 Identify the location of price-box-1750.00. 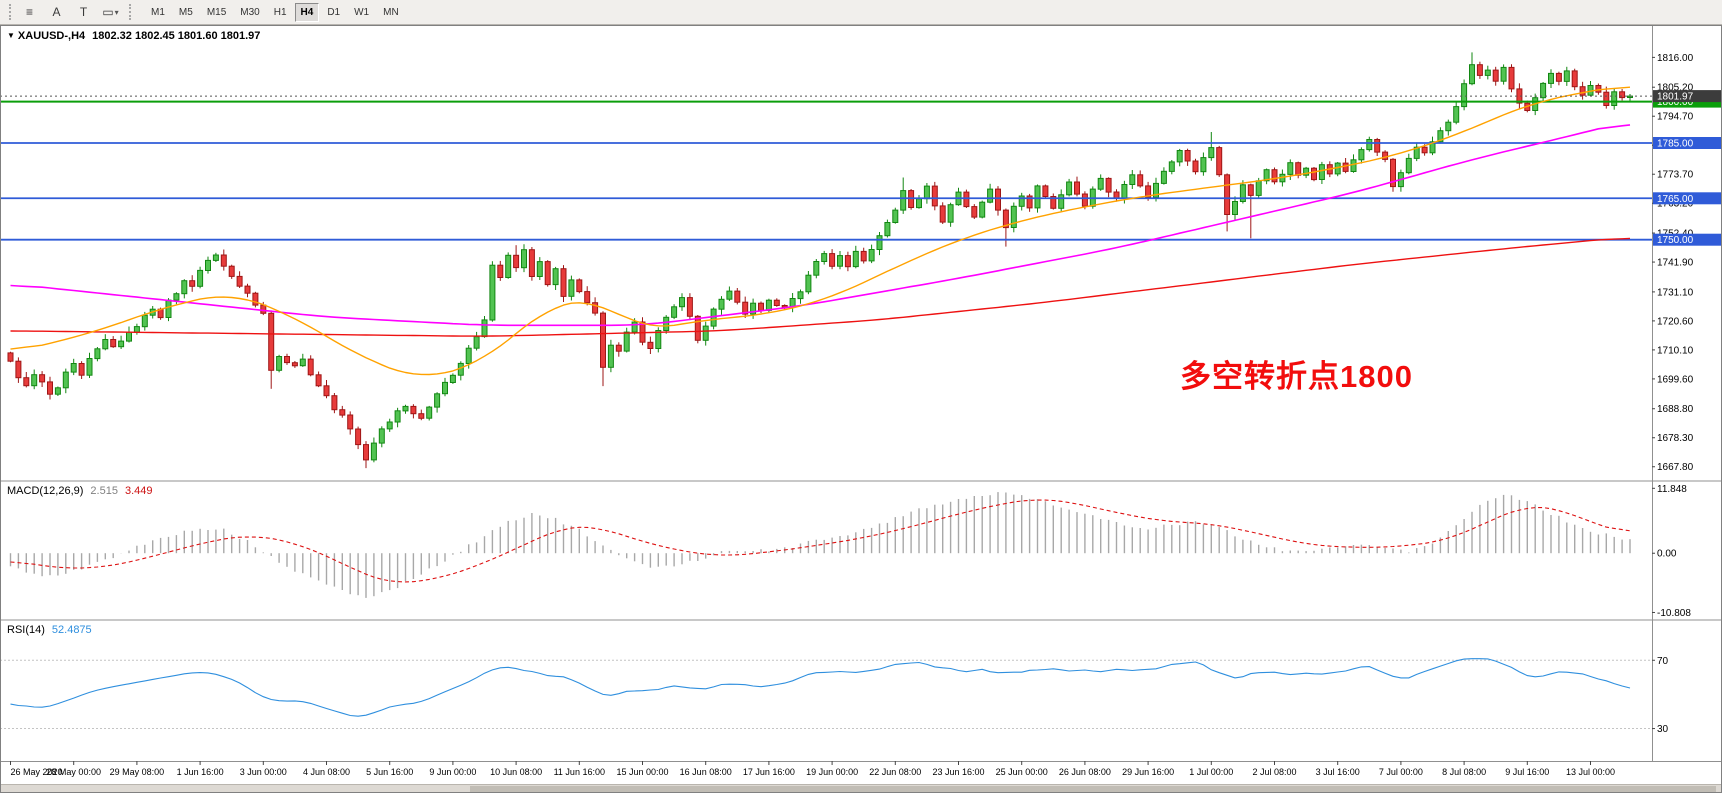
(1687, 239).